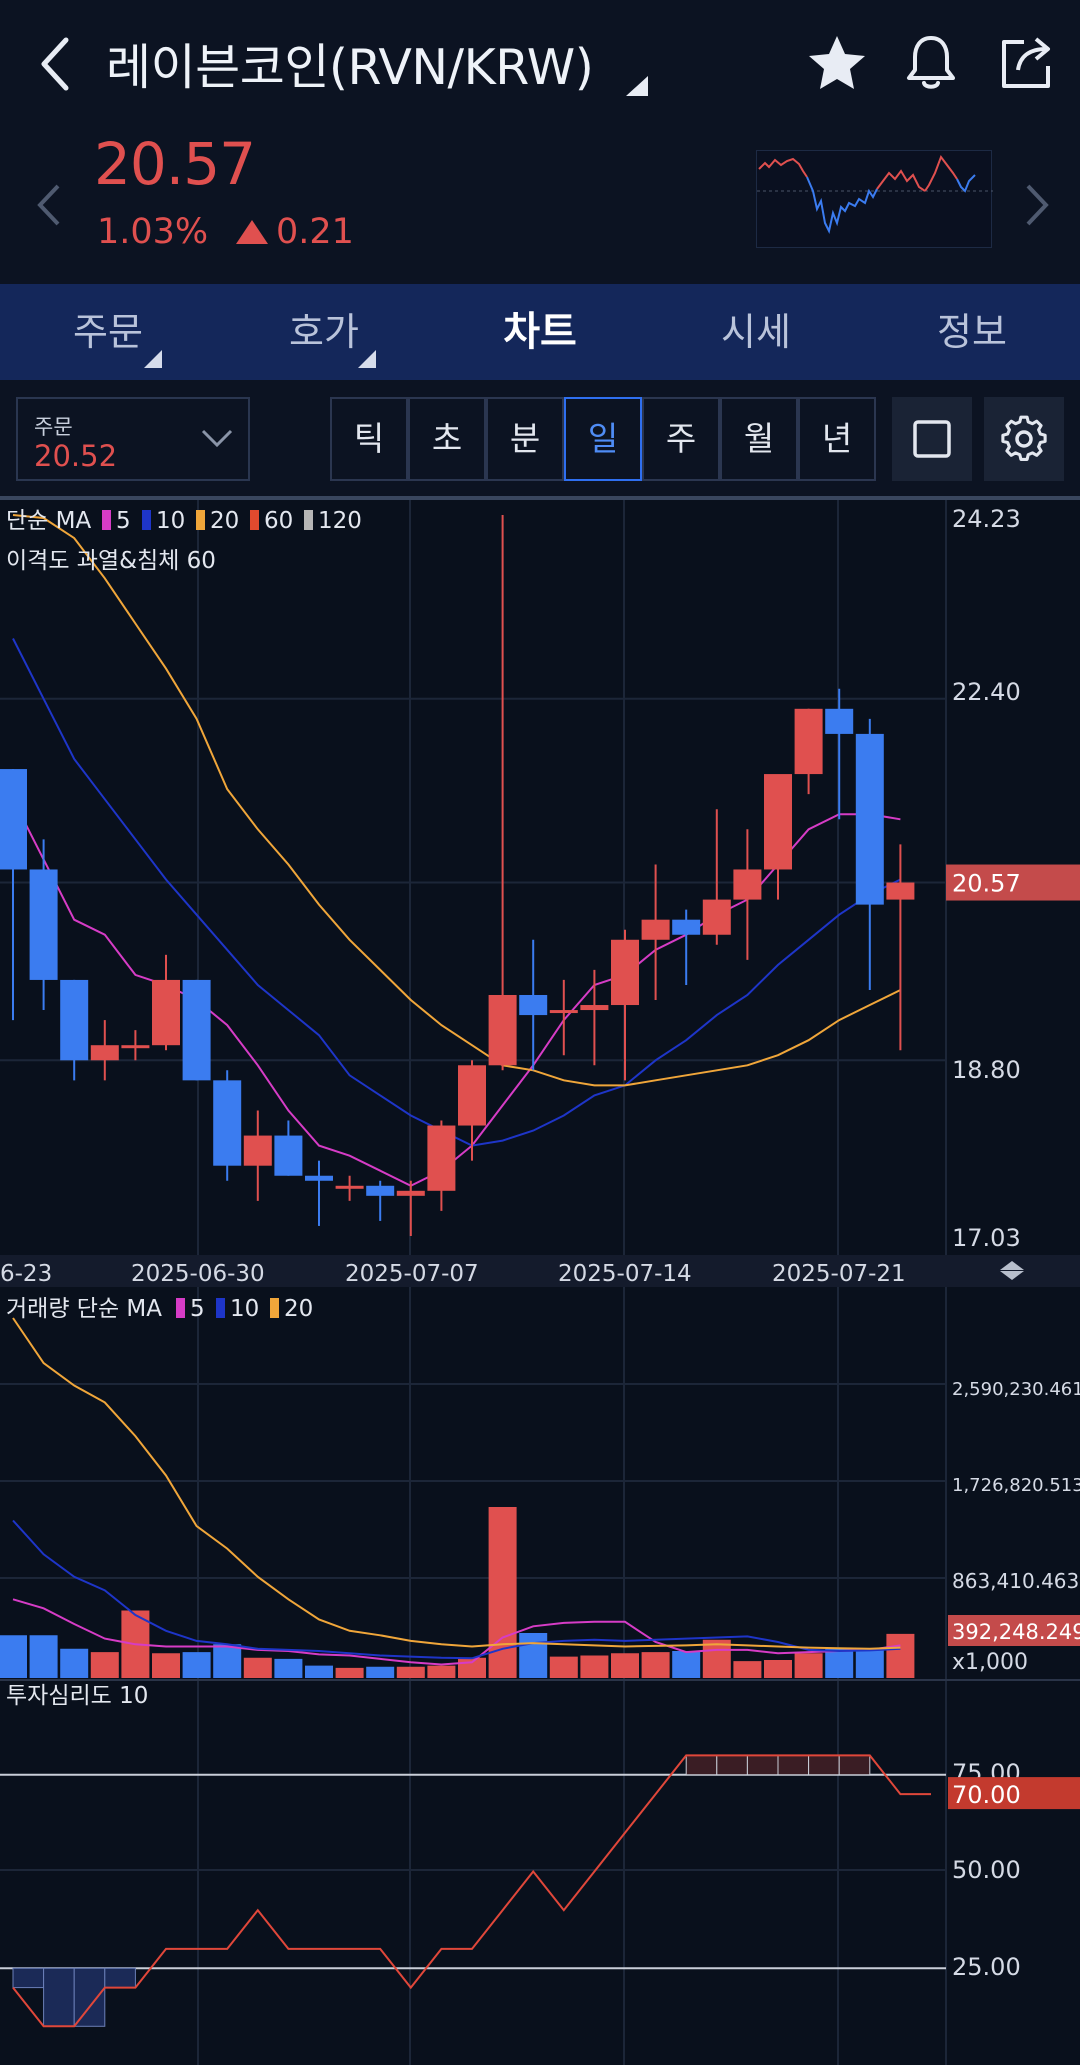  I want to click on price-summary: 20.57 1.03% 0.21, so click(540, 206).